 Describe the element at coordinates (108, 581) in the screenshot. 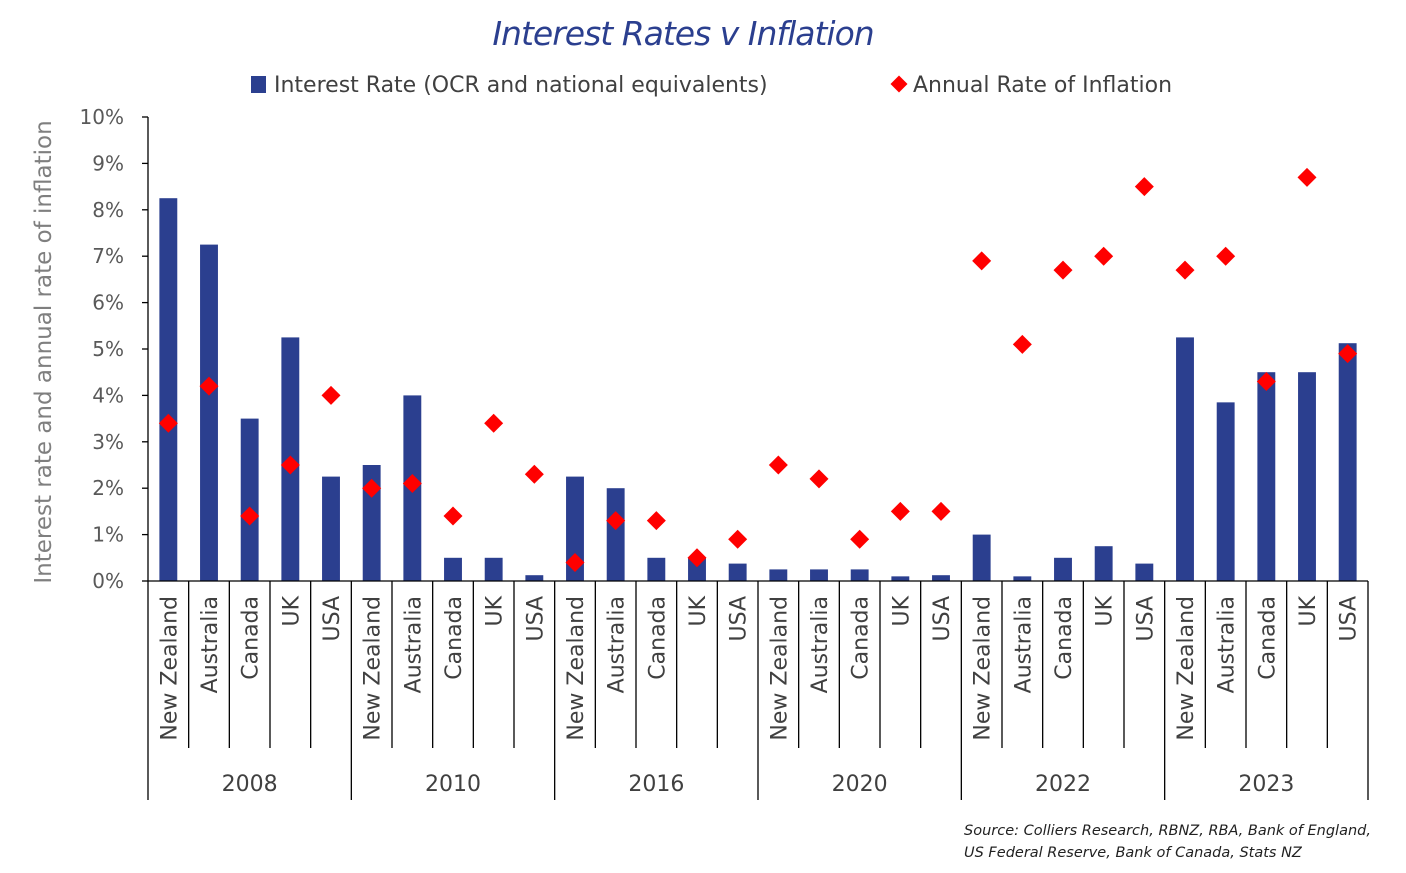

I see `y-tick-label: 0%` at that location.